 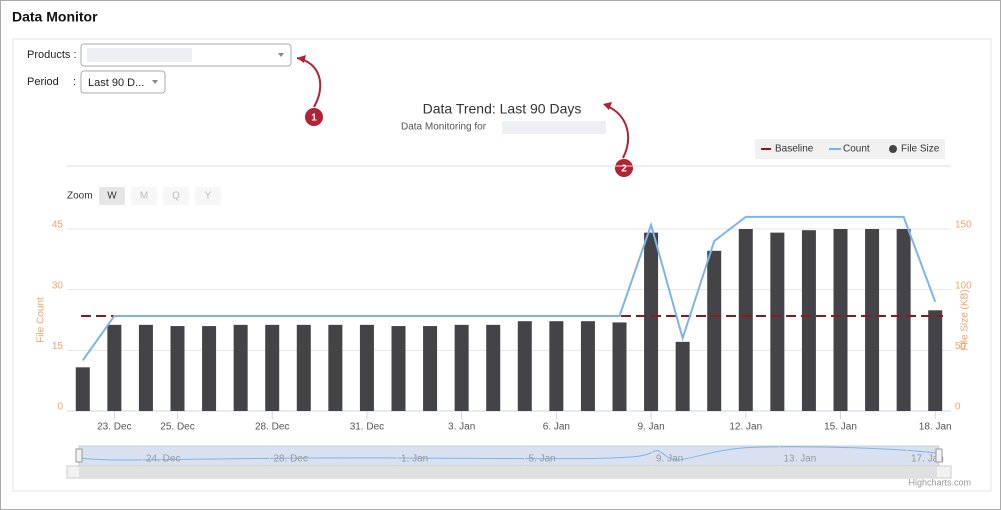 What do you see at coordinates (800, 459) in the screenshot?
I see `navigator-label: 13. Jan` at bounding box center [800, 459].